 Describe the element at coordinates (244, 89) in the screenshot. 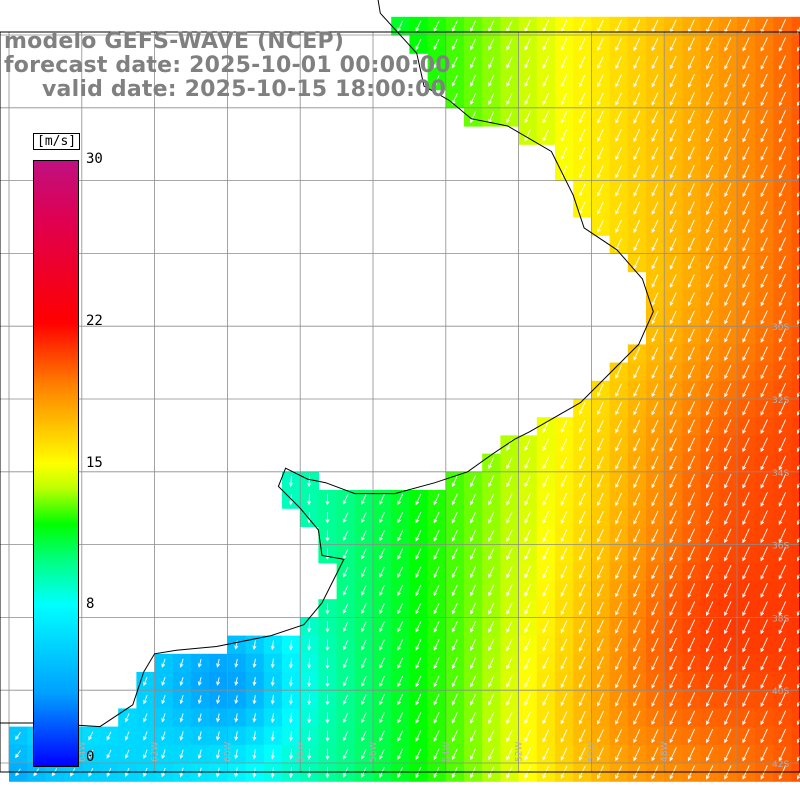

I see `valid-date: valid date: 2025-10-15 18:00:00` at that location.